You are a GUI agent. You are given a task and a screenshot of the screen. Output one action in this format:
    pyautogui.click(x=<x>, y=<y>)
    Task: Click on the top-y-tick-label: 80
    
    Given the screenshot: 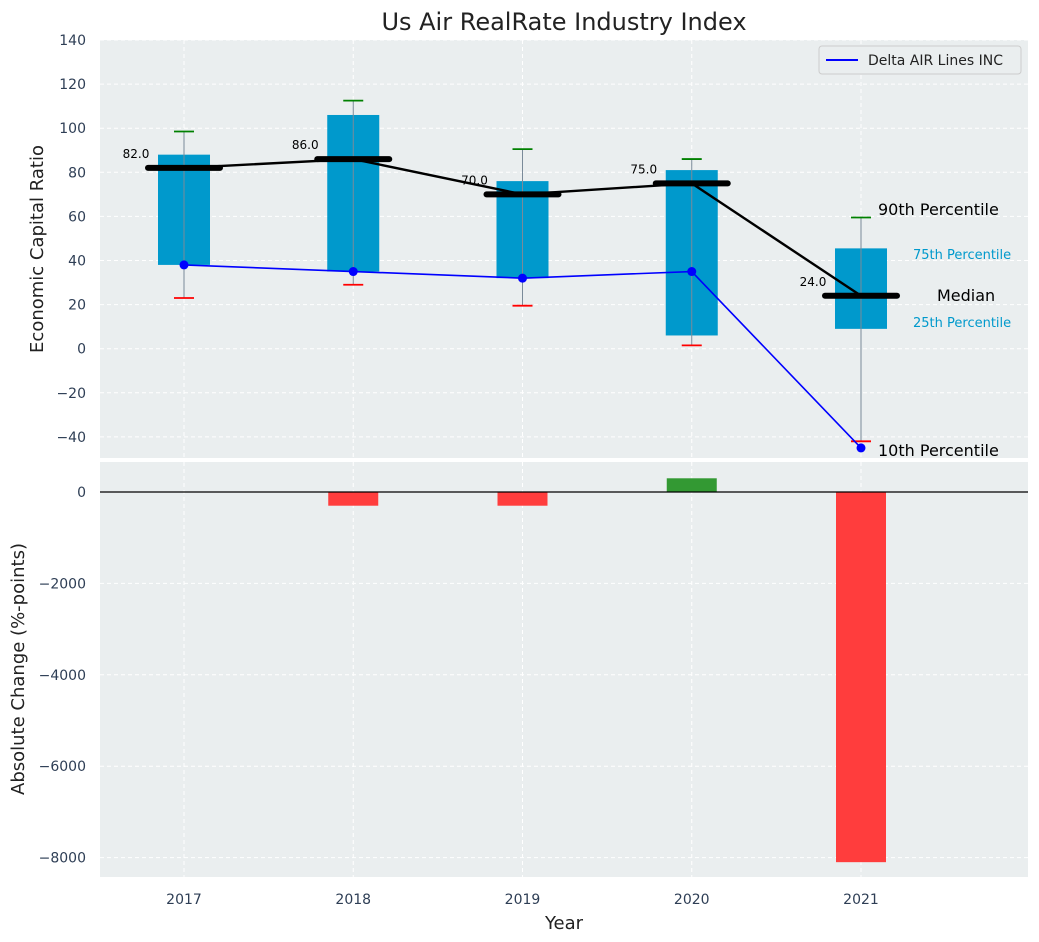 What is the action you would take?
    pyautogui.click(x=77, y=173)
    